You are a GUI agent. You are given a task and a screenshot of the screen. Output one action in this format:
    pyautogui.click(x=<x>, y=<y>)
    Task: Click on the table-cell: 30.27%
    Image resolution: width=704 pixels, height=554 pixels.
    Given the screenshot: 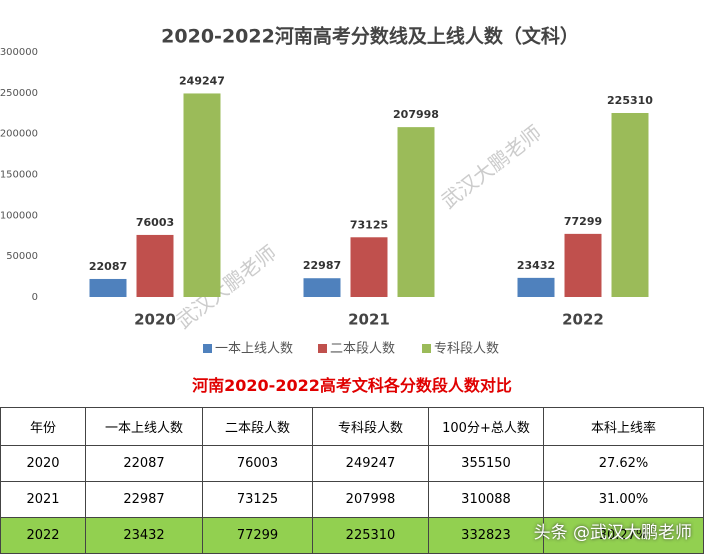 What is the action you would take?
    pyautogui.click(x=623, y=535)
    